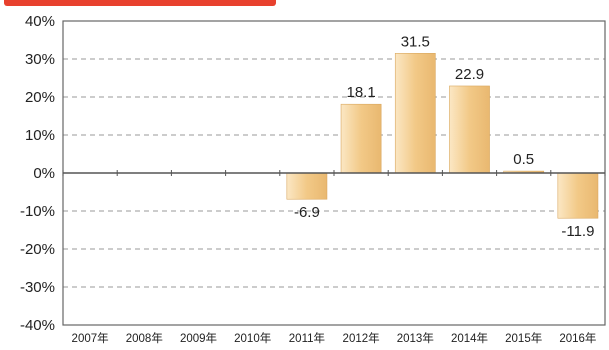  Describe the element at coordinates (469, 338) in the screenshot. I see `x-tick-label: 2014年` at that location.